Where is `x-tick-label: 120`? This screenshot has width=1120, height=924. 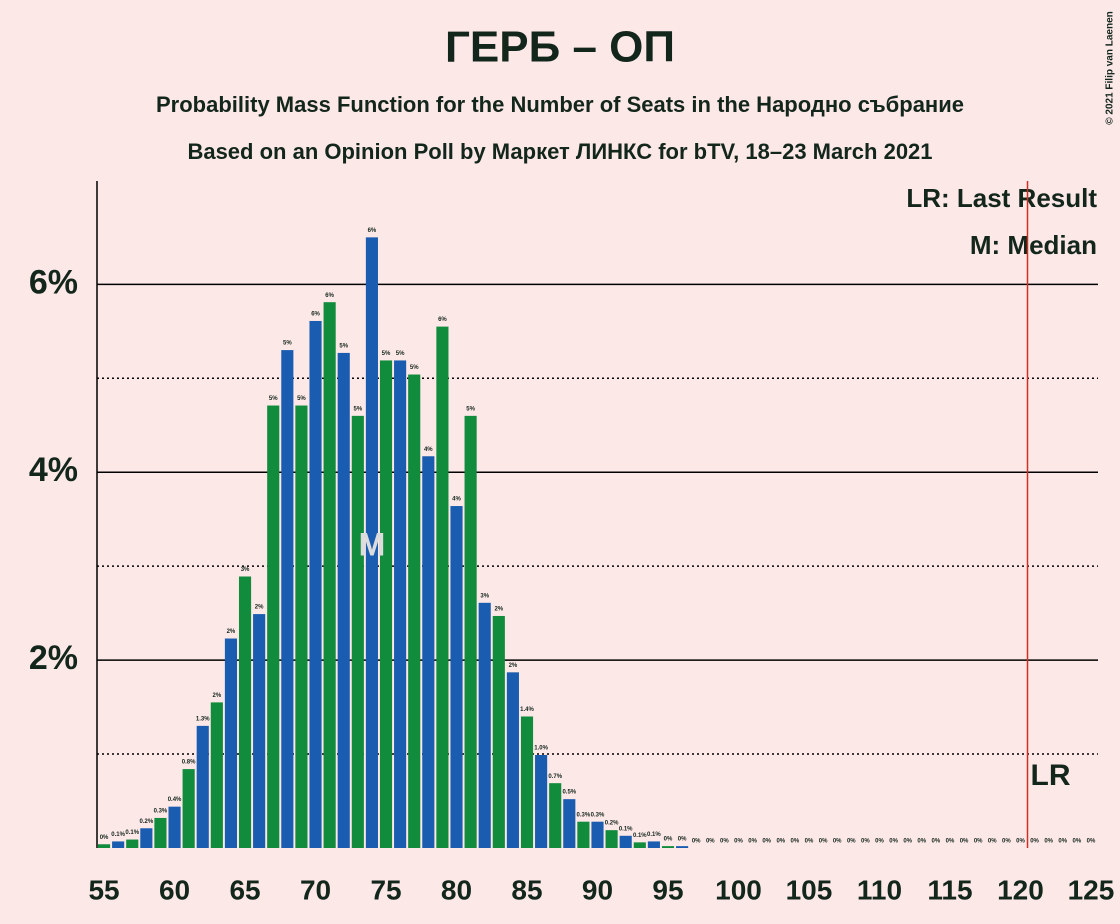 x-tick-label: 120 is located at coordinates (1020, 889).